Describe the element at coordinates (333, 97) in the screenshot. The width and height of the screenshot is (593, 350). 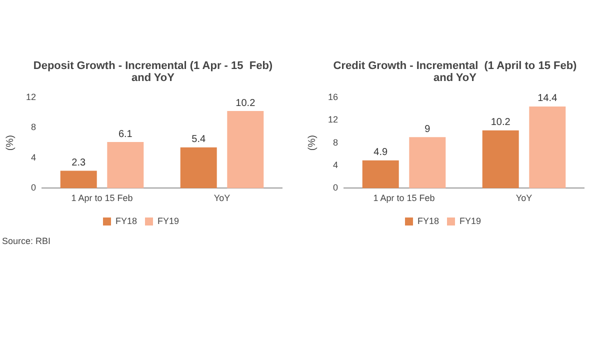
I see `y-tick-label: 16` at that location.